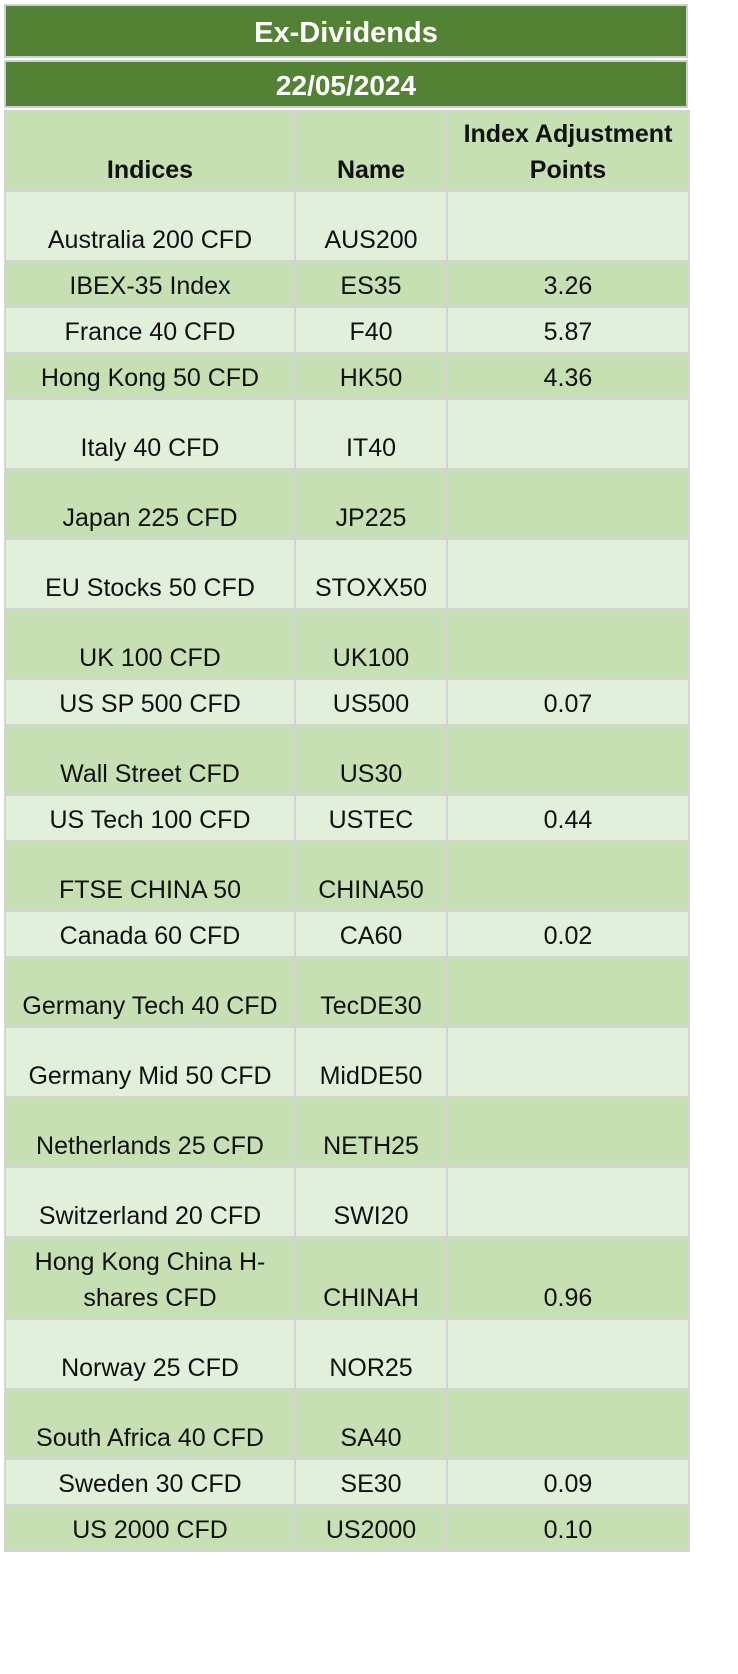  What do you see at coordinates (371, 504) in the screenshot?
I see `cell-symbol: JP225` at bounding box center [371, 504].